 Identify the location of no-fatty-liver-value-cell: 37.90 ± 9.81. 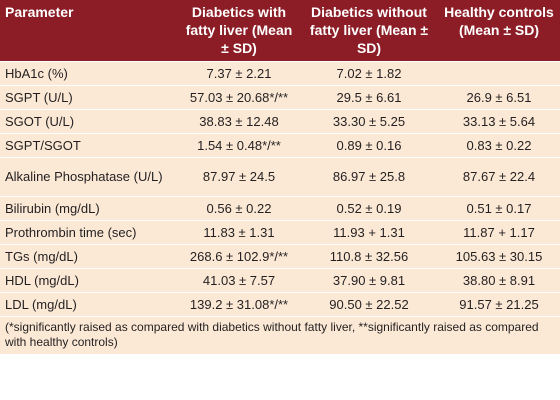
(369, 280).